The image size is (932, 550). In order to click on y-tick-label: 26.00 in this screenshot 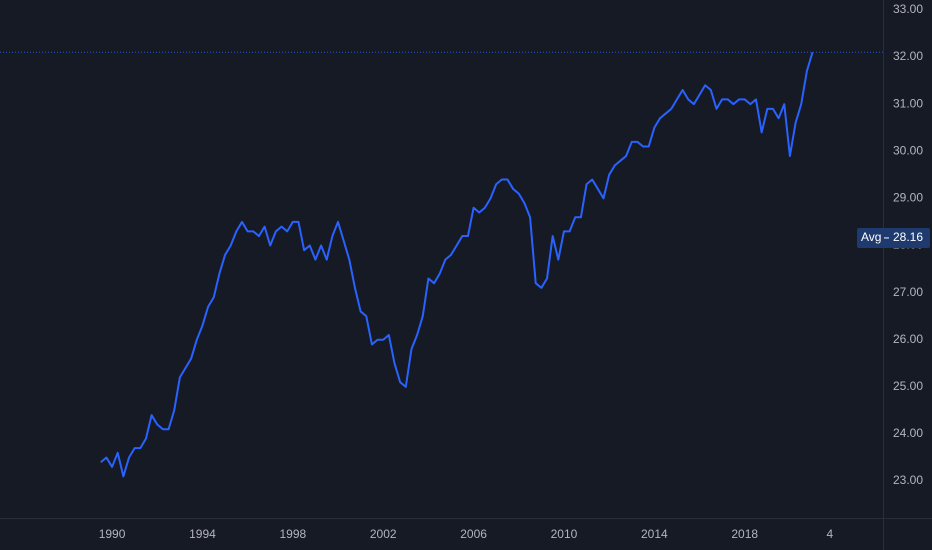, I will do `click(908, 339)`.